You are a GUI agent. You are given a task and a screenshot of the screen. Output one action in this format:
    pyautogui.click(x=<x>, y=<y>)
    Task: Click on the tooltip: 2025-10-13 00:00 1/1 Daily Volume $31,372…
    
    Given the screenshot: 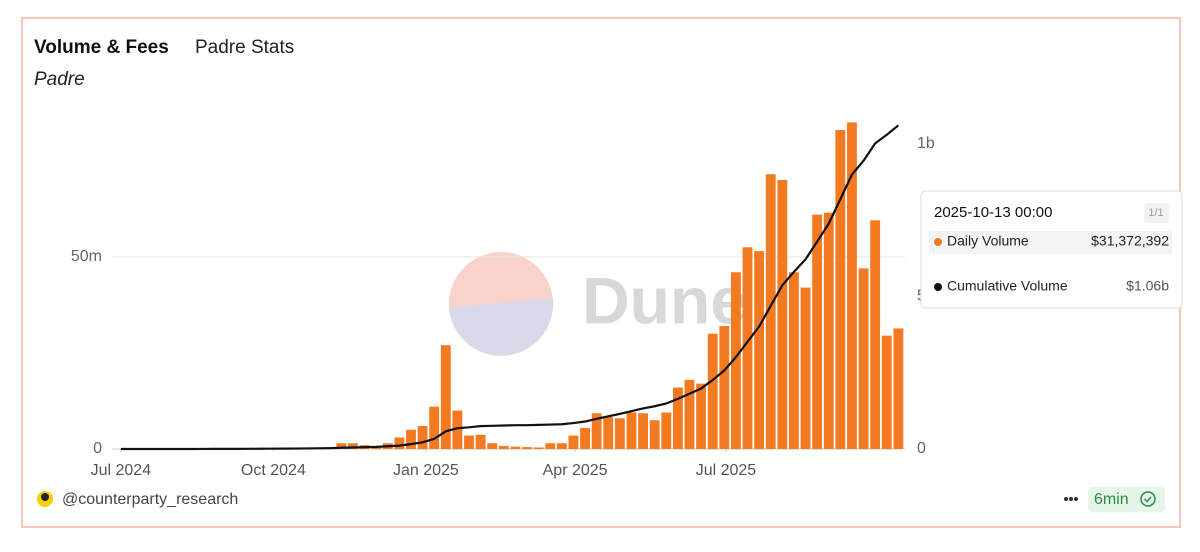 What is the action you would take?
    pyautogui.click(x=1051, y=249)
    